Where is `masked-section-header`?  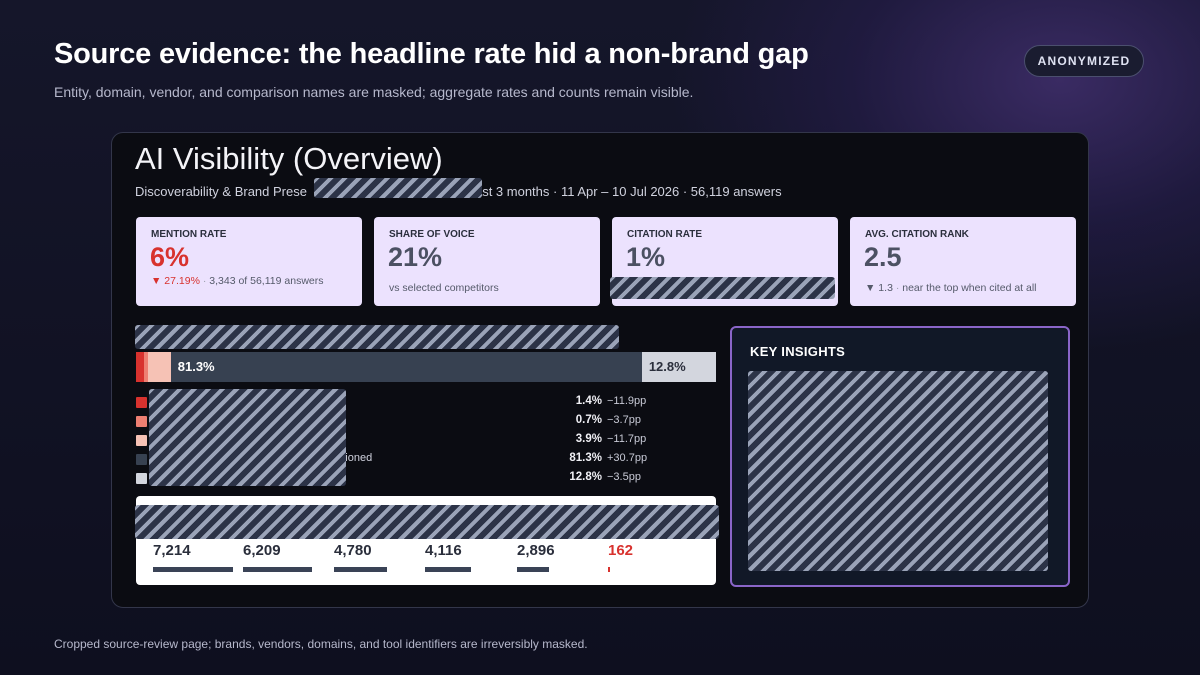
masked-section-header is located at coordinates (377, 337).